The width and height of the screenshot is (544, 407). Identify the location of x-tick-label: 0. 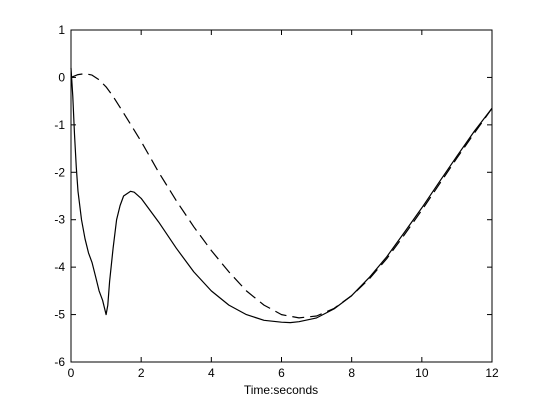
(71, 373).